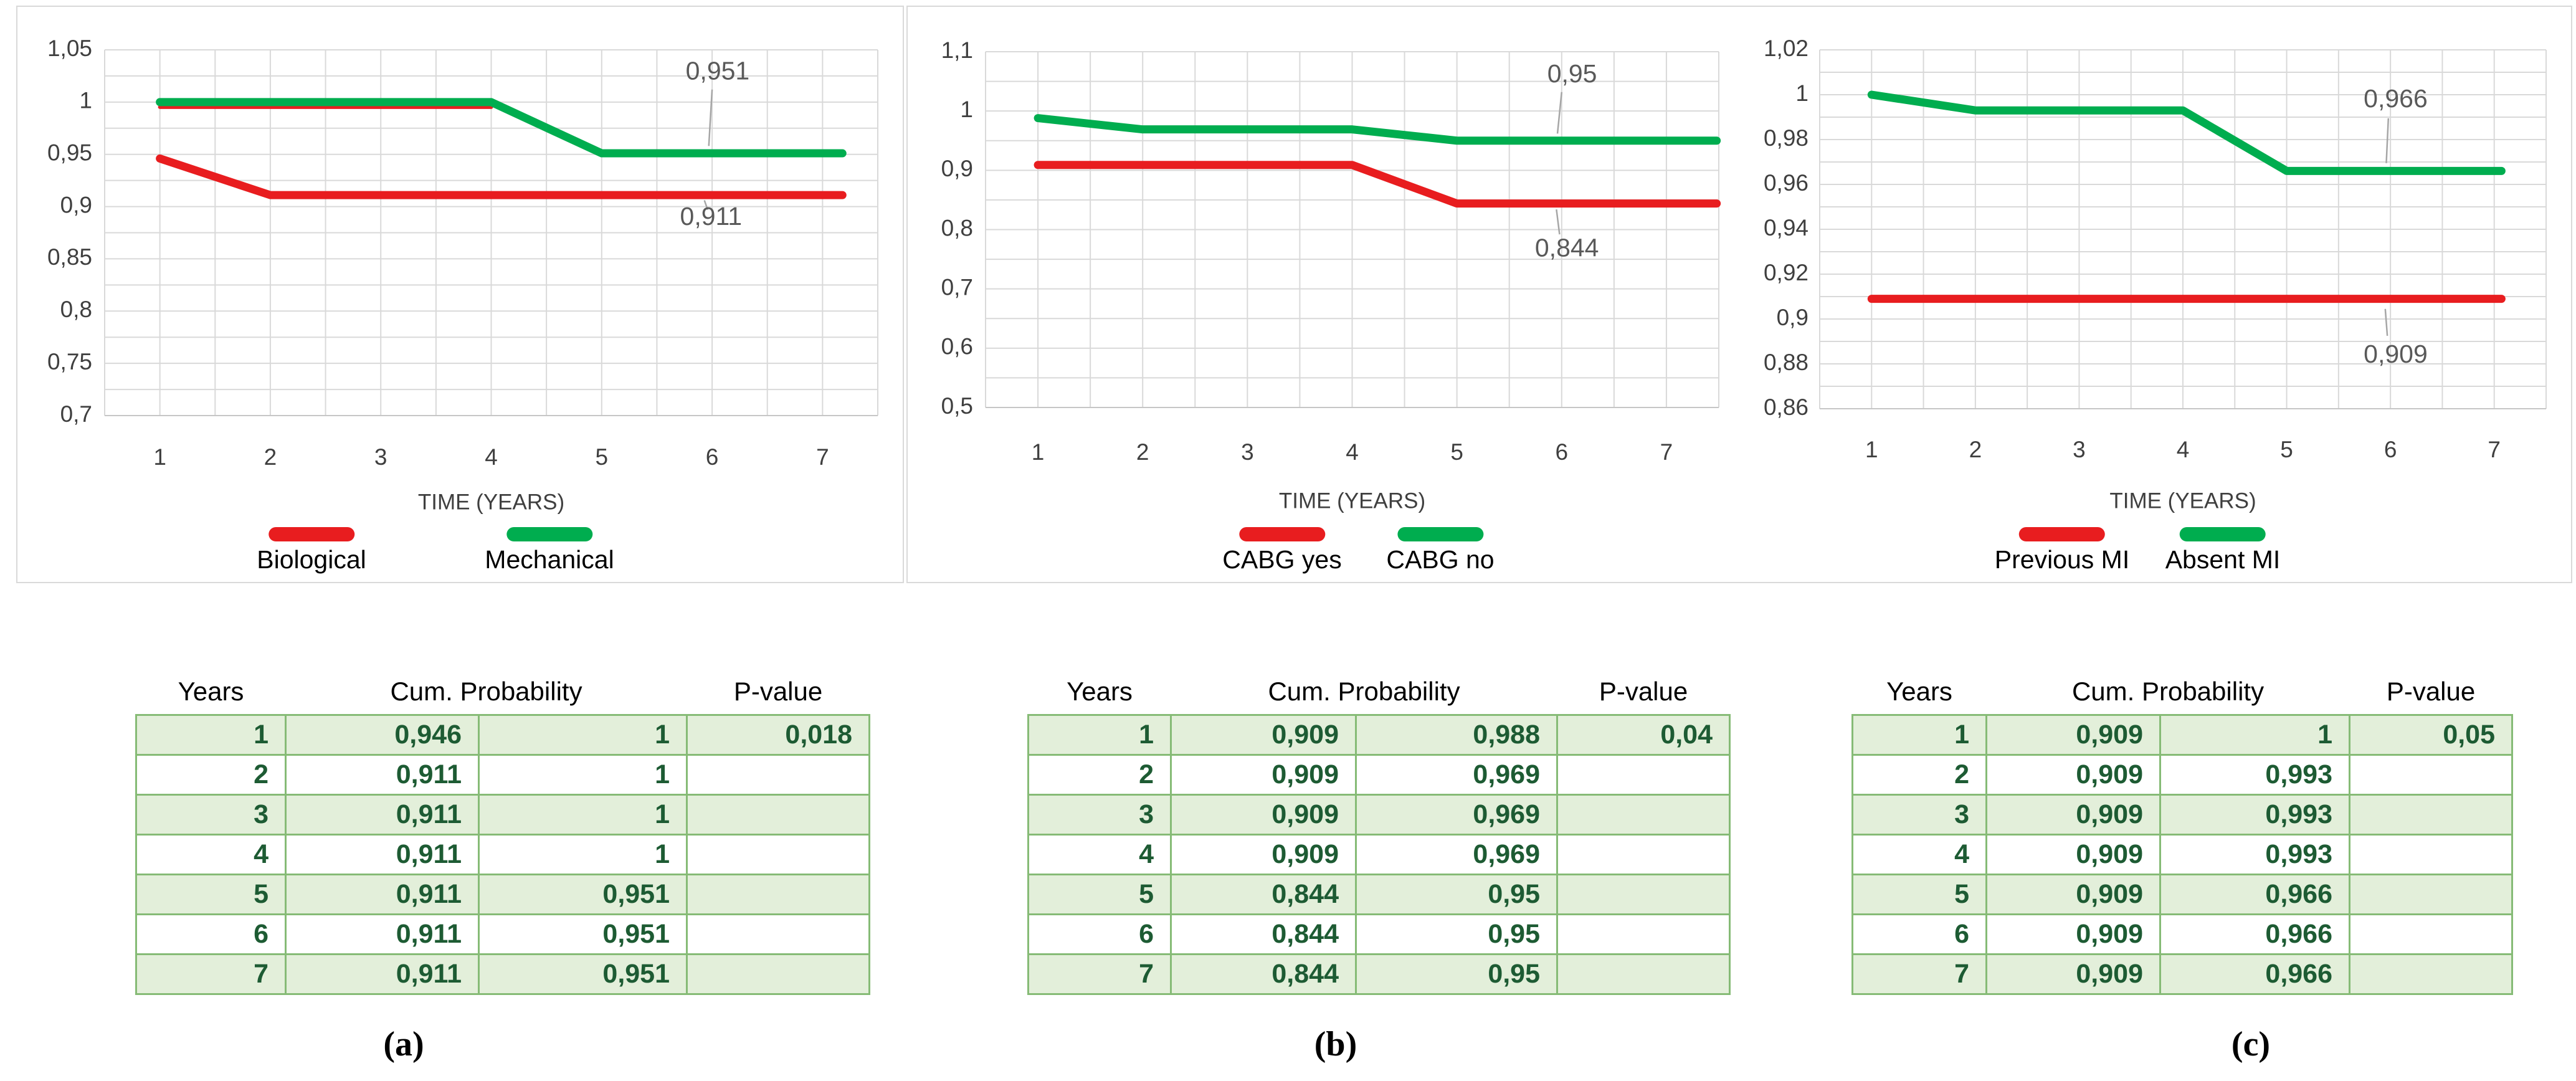  Describe the element at coordinates (2396, 354) in the screenshot. I see `data-label-annotation: 0,909` at that location.